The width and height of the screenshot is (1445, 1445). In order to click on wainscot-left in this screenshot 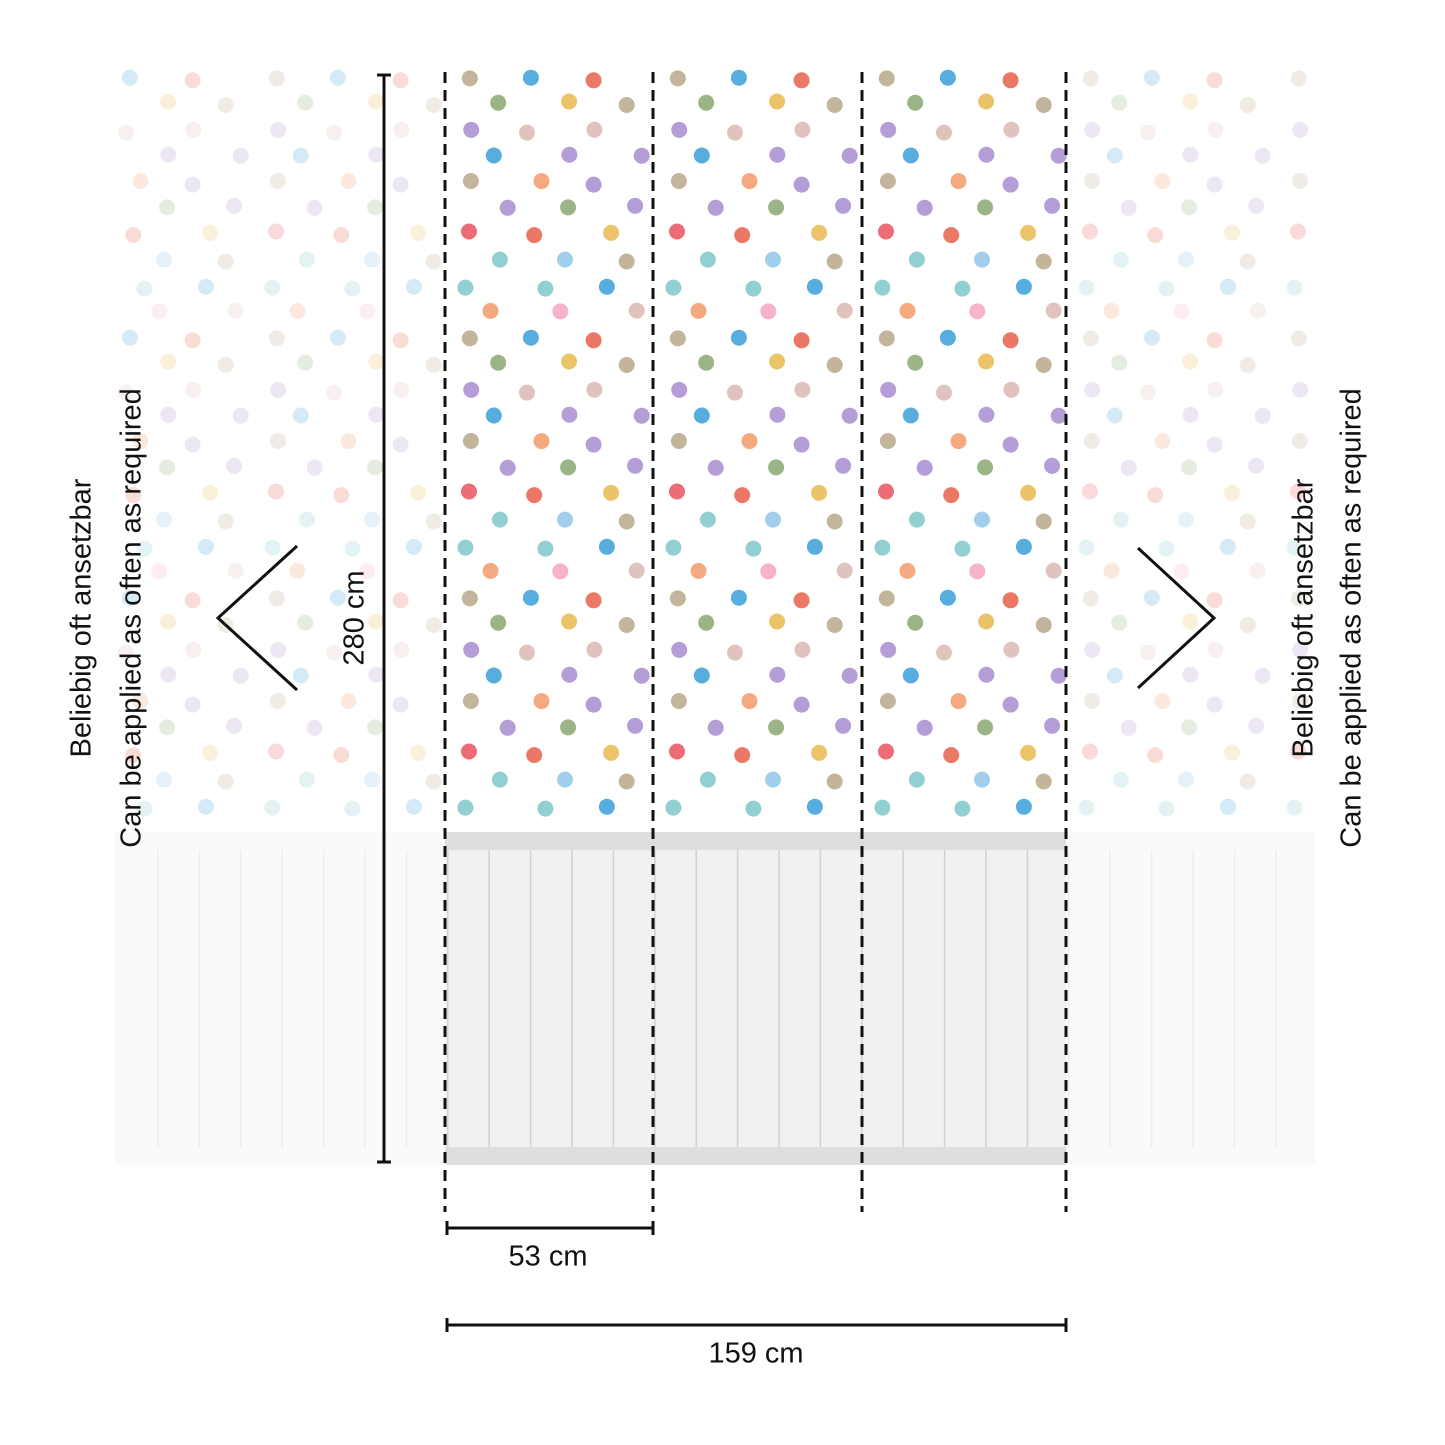, I will do `click(280, 998)`.